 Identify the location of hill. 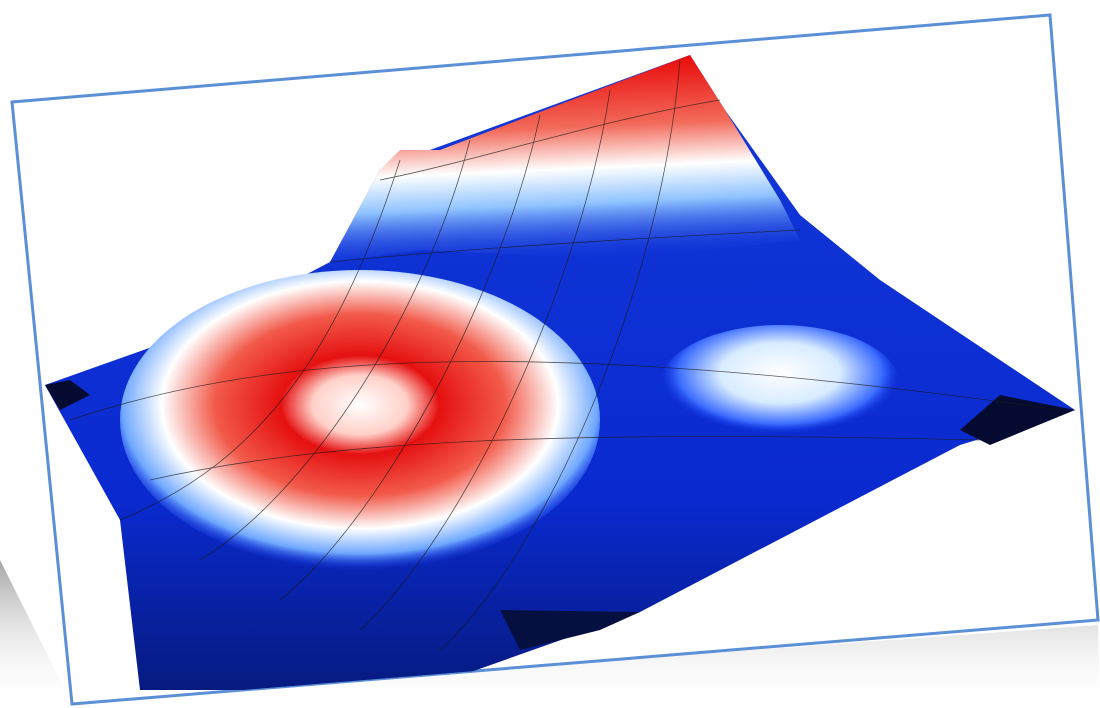
(780, 385).